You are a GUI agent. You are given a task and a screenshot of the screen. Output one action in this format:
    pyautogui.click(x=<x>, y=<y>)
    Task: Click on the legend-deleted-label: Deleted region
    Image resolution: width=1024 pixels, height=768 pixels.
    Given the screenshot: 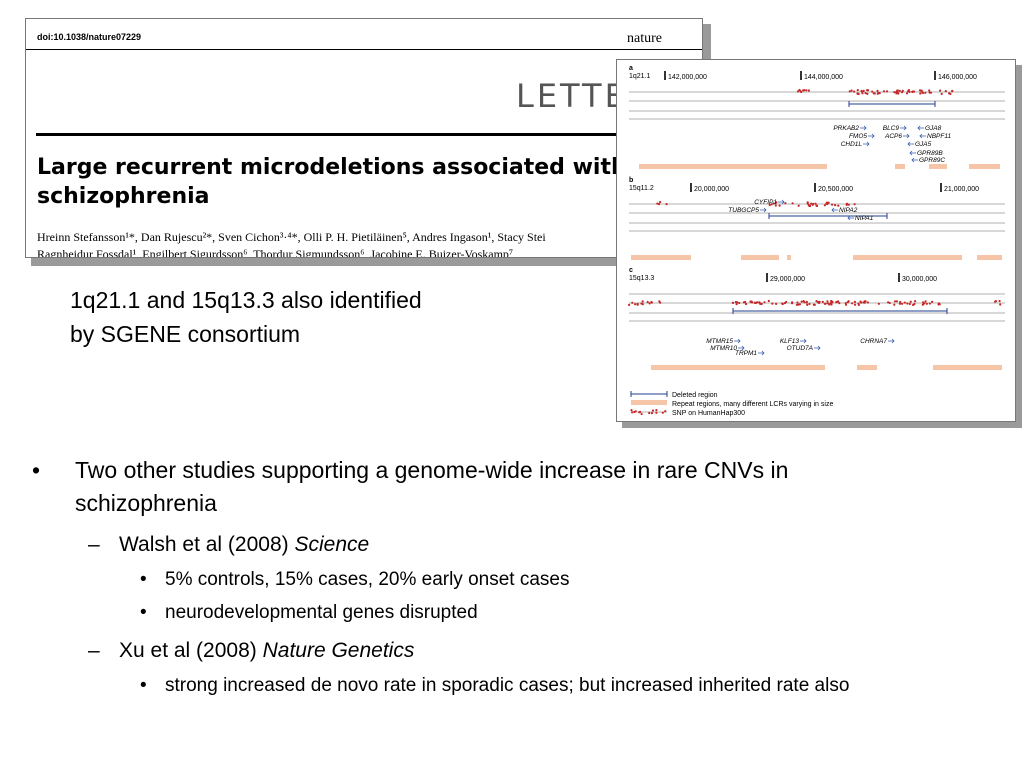 What is the action you would take?
    pyautogui.click(x=695, y=395)
    